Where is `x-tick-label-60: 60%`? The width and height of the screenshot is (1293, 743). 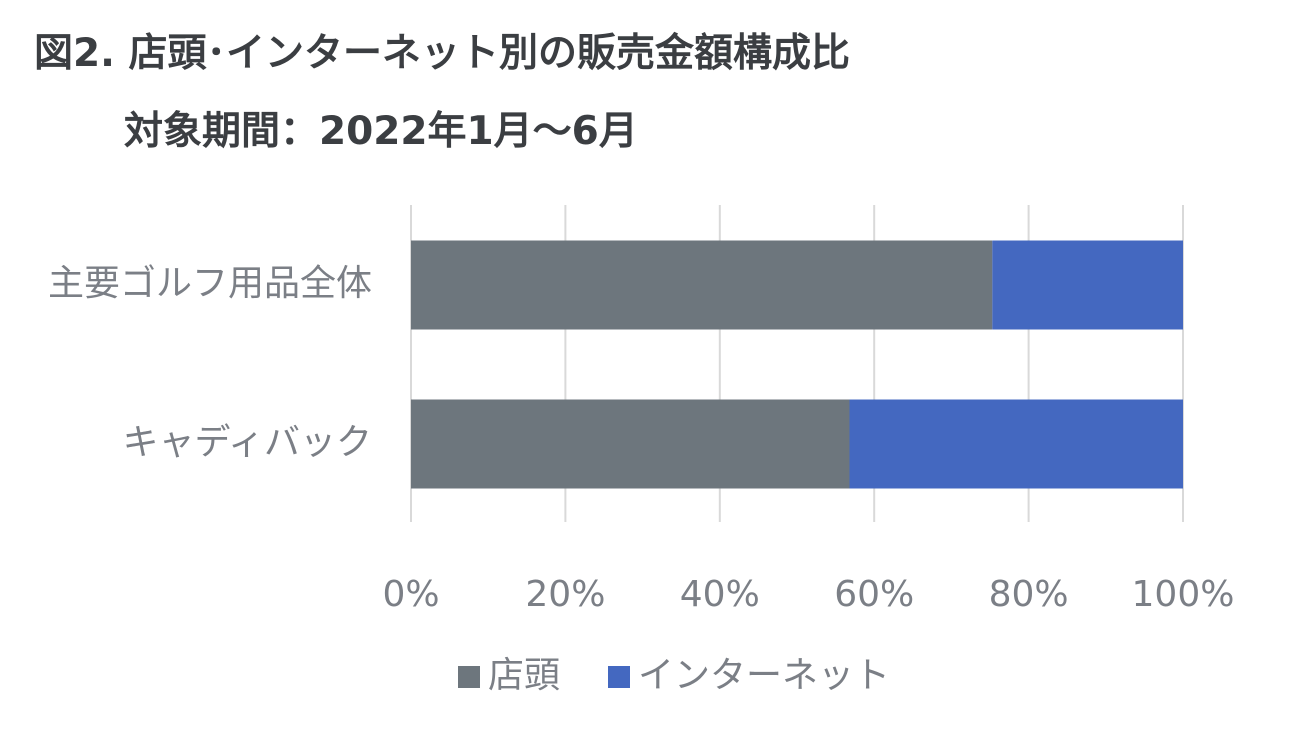
x-tick-label-60: 60% is located at coordinates (874, 594).